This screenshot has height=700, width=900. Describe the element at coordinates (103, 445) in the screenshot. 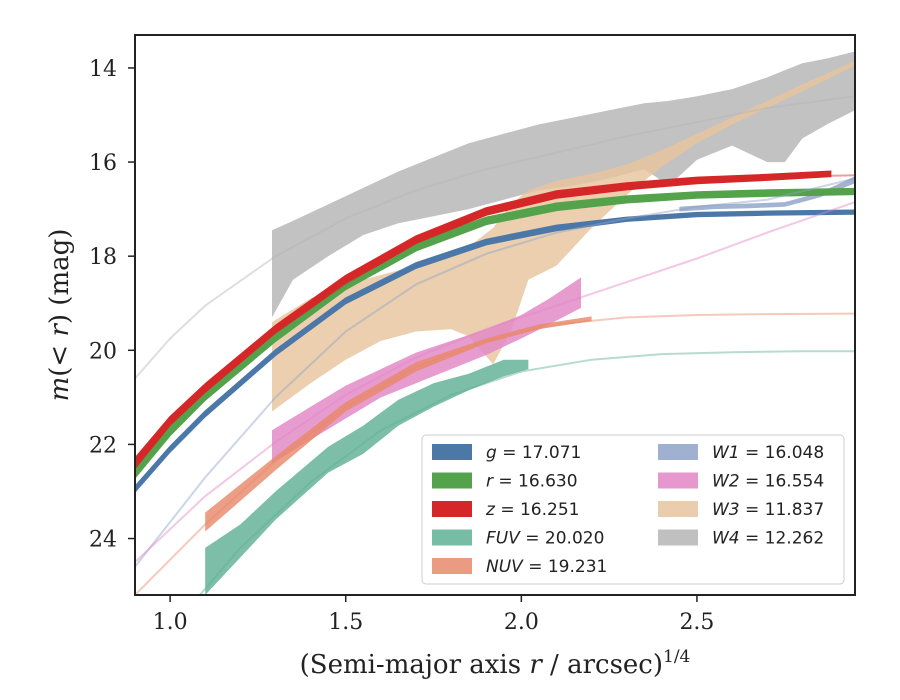

I see `y-tick-label: 22` at that location.